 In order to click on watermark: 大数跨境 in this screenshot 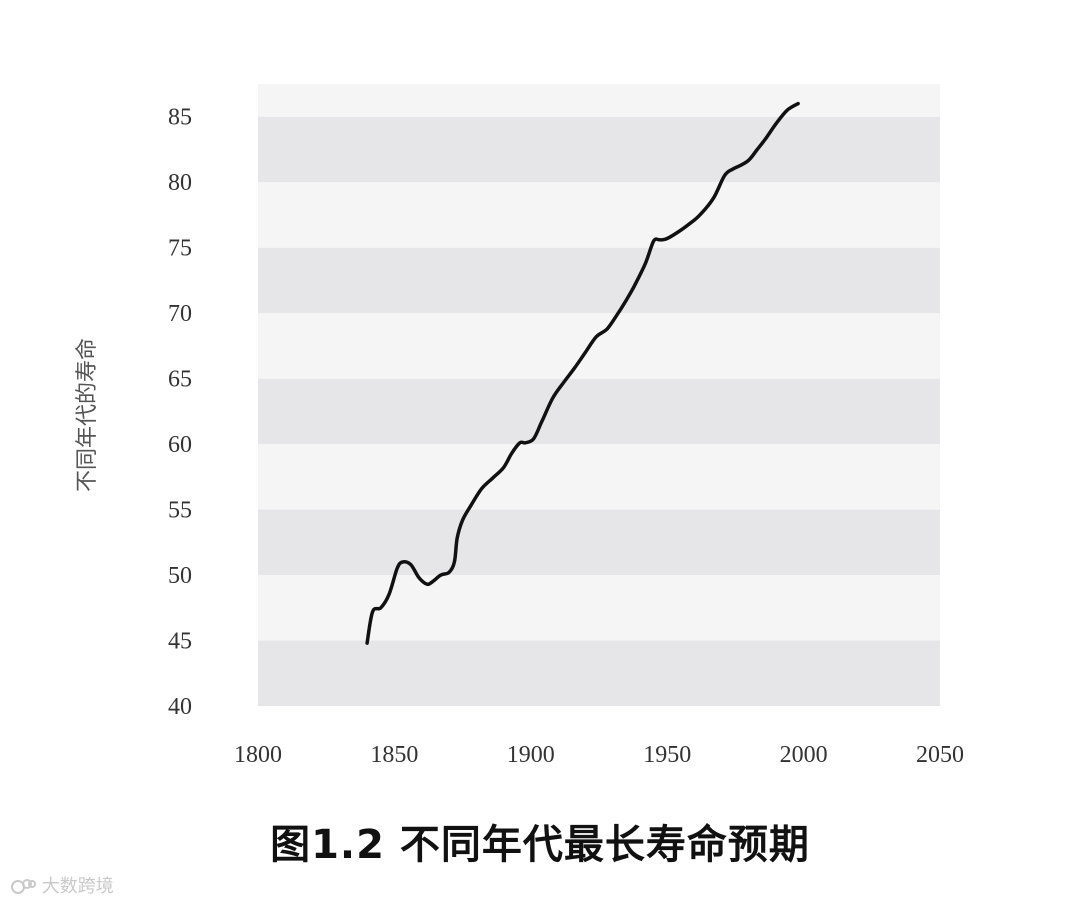, I will do `click(62, 885)`.